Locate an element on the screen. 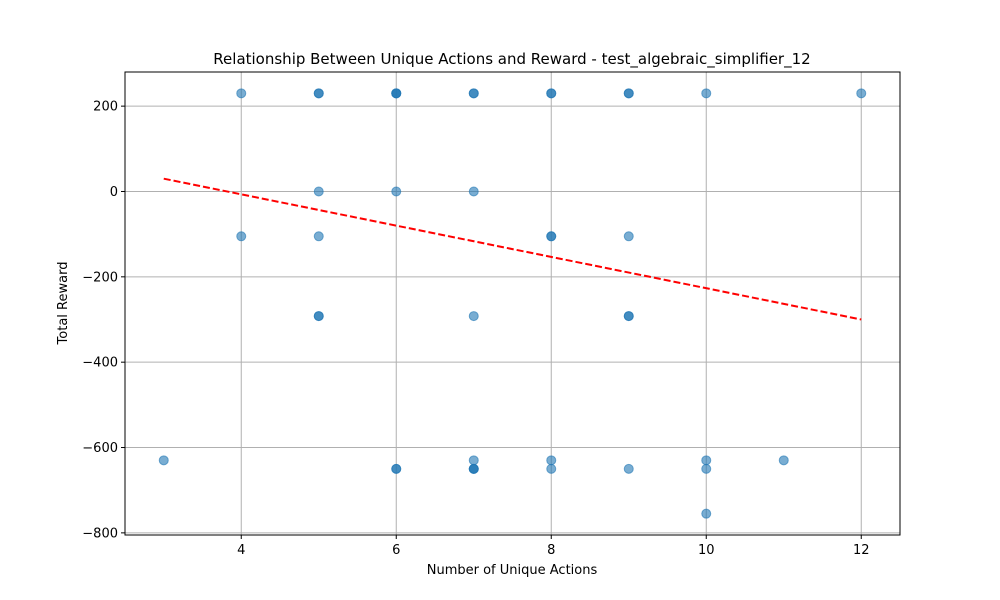  y-tick-label: 0 is located at coordinates (114, 192).